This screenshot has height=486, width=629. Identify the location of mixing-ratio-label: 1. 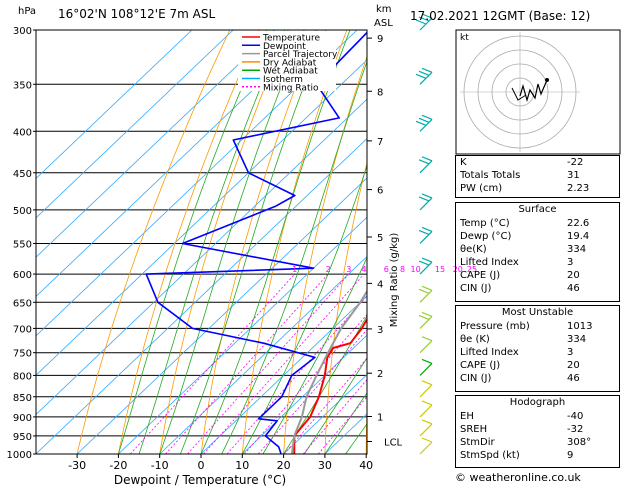
(294, 269).